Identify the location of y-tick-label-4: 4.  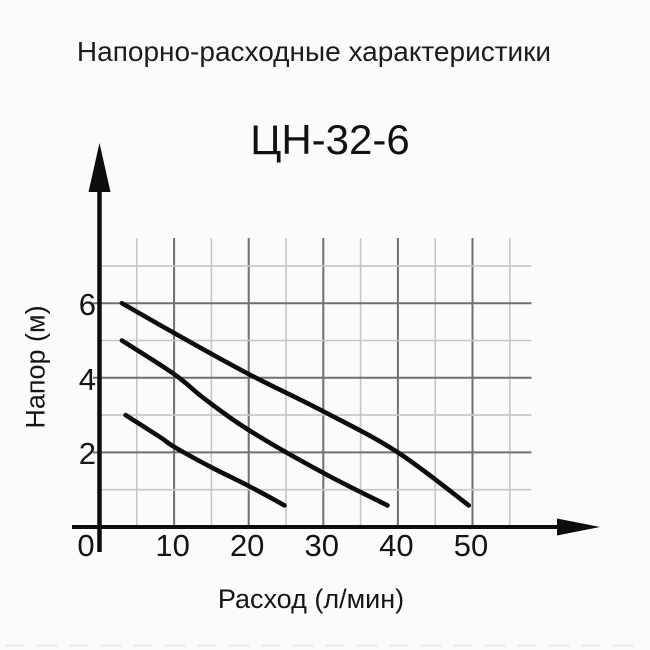
(87, 379).